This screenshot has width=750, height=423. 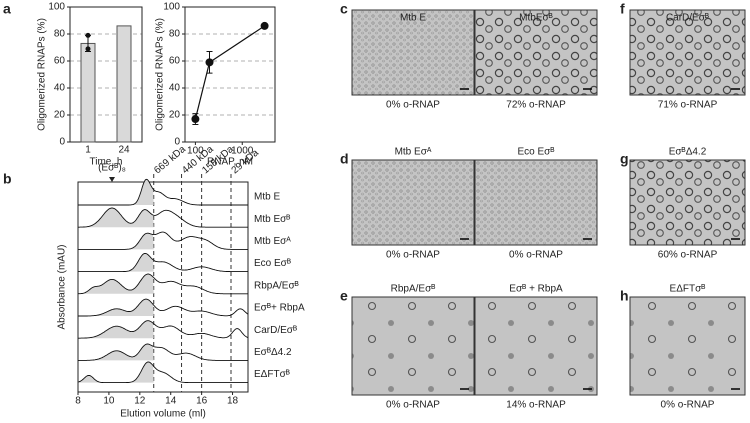 I want to click on panel-label: e, so click(x=344, y=296).